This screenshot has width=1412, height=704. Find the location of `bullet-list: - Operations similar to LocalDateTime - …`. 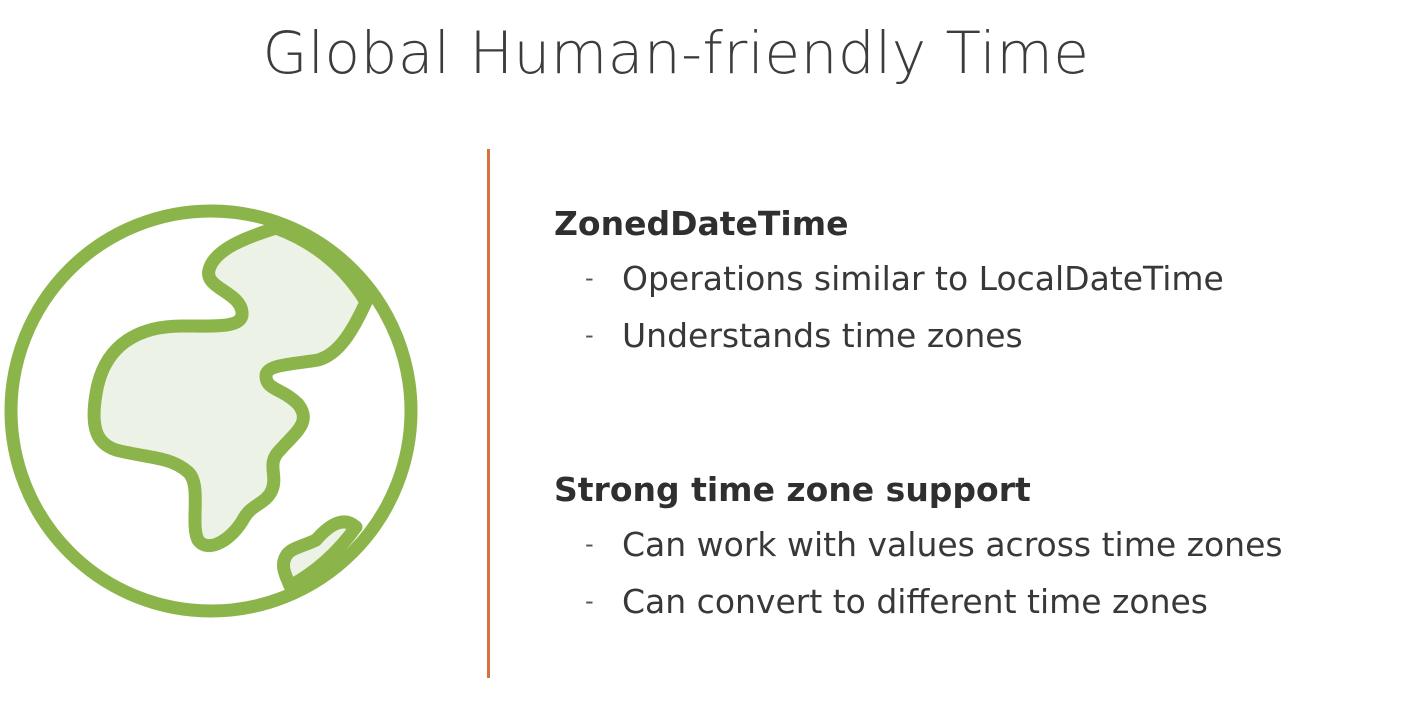

bullet-list: - Operations similar to LocalDateTime - … is located at coordinates (983, 307).